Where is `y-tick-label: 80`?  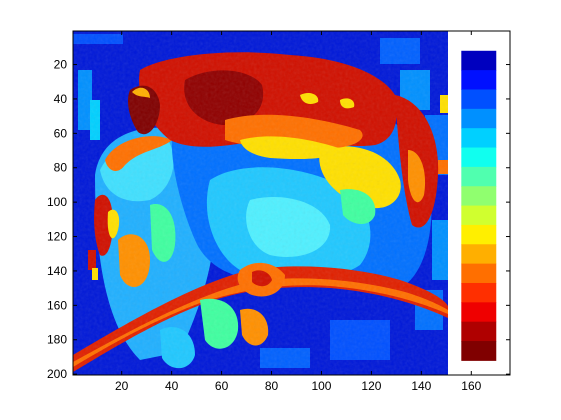 y-tick-label: 80 is located at coordinates (61, 168).